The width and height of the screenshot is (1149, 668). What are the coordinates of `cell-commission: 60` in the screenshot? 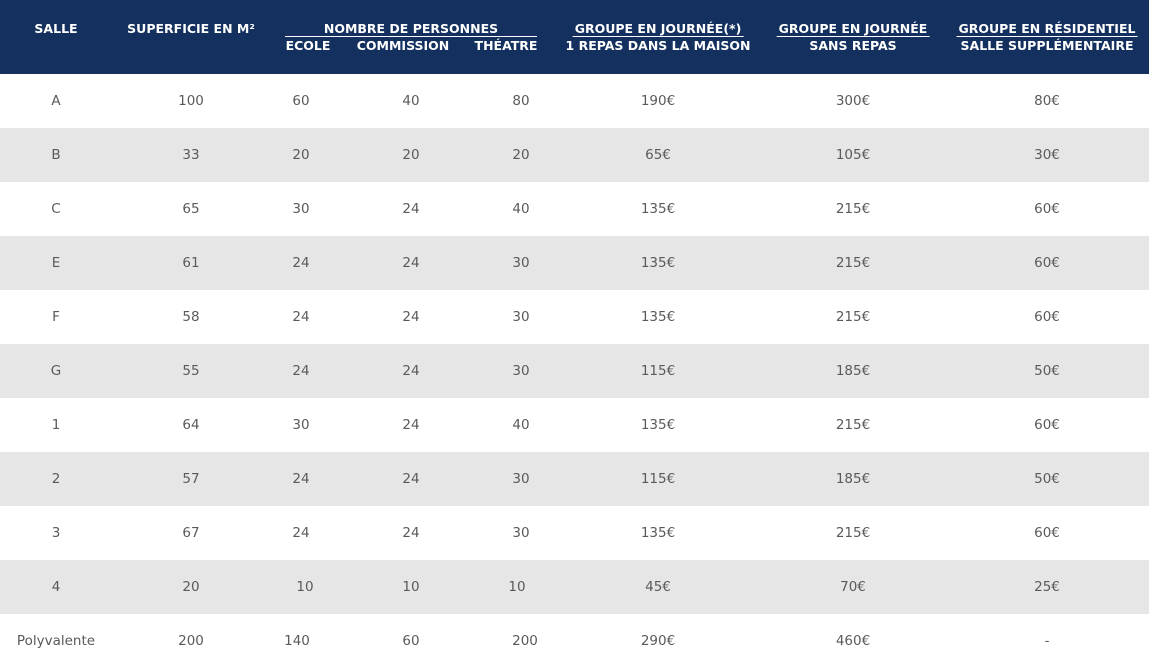 It's located at (411, 641).